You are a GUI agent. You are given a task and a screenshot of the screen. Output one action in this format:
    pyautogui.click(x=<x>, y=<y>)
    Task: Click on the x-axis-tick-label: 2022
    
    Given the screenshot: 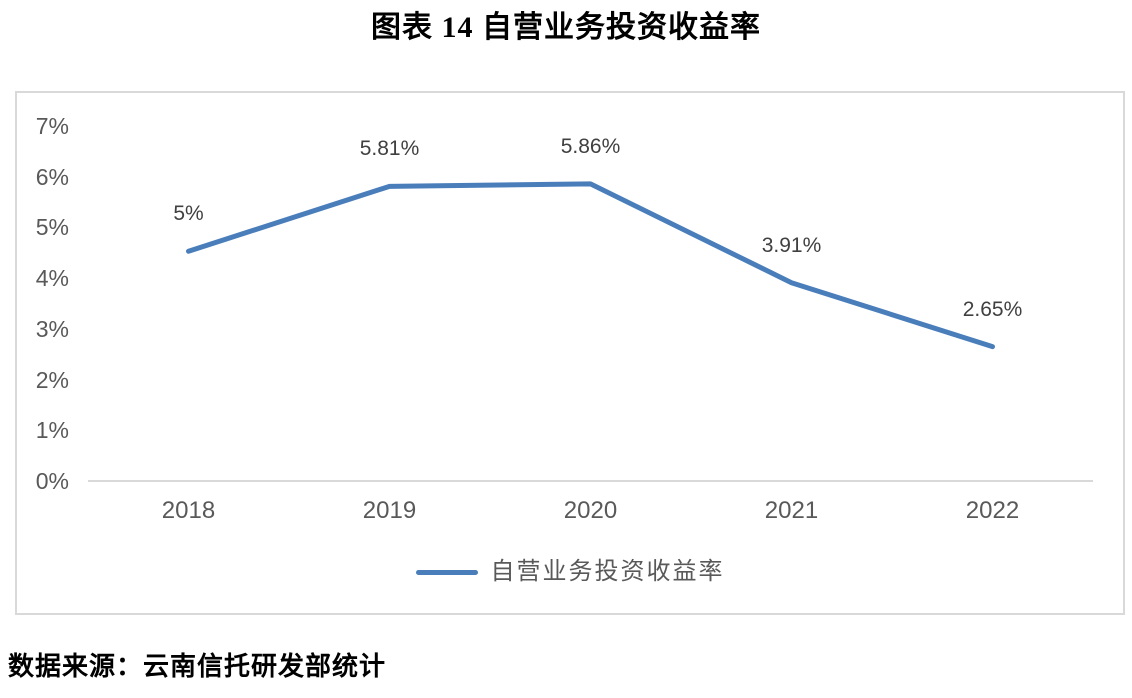 What is the action you would take?
    pyautogui.click(x=992, y=510)
    